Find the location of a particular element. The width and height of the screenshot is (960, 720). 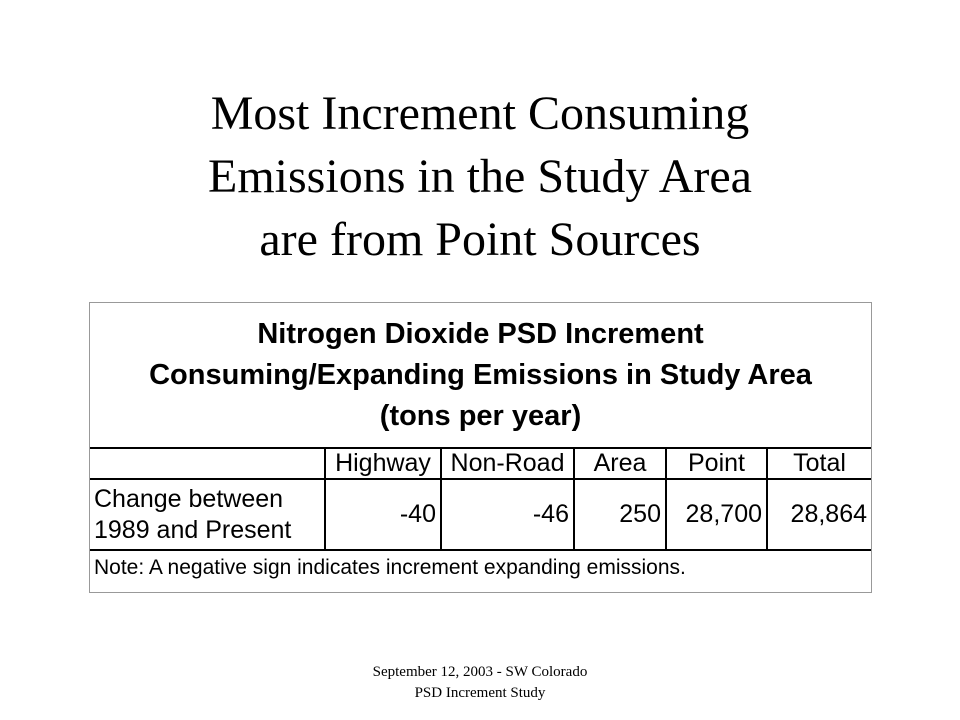

column-header: Area is located at coordinates (620, 463).